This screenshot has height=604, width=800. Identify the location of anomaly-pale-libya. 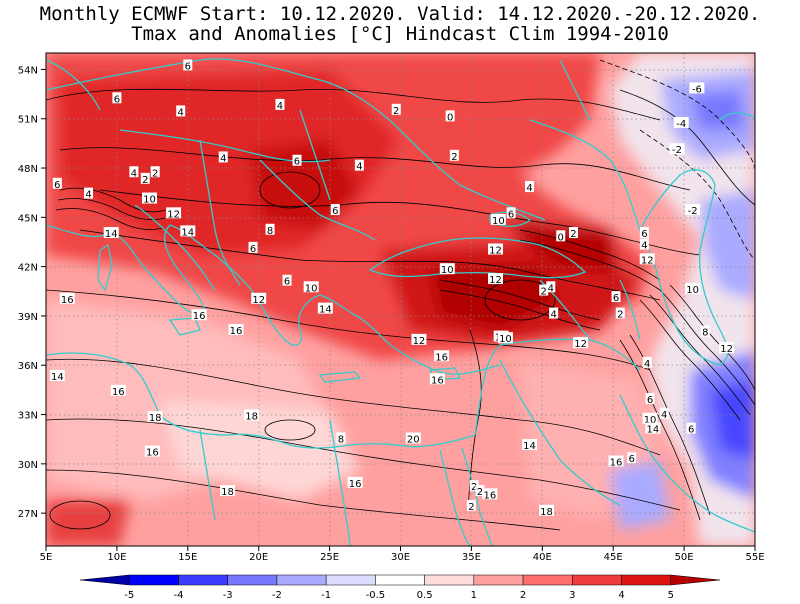
(260, 450).